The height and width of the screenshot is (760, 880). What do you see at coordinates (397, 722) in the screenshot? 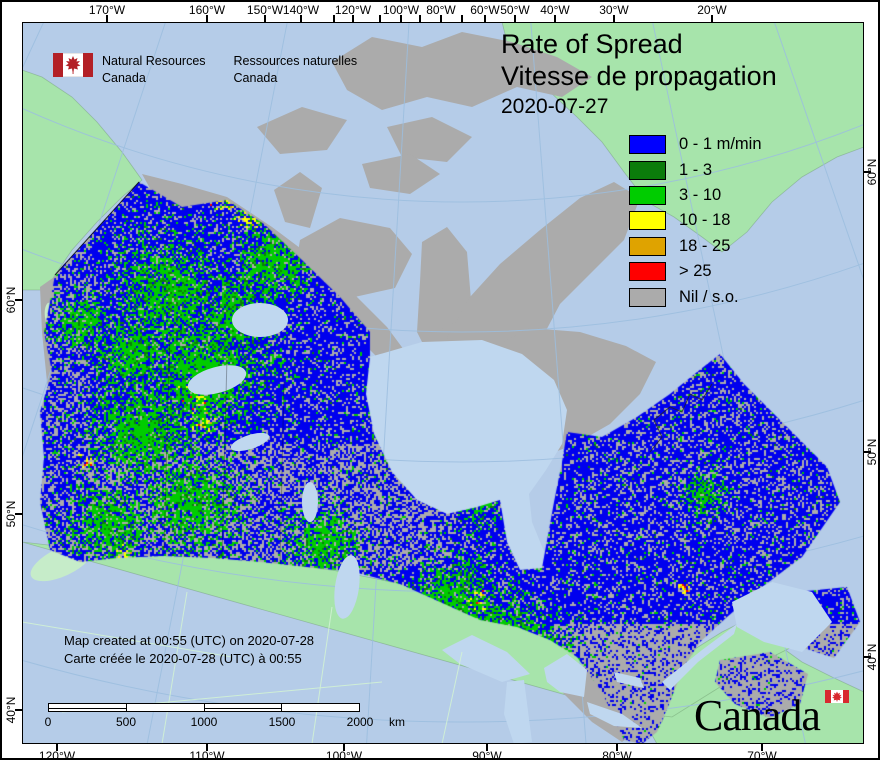
I see `scale-bar-unit: km` at bounding box center [397, 722].